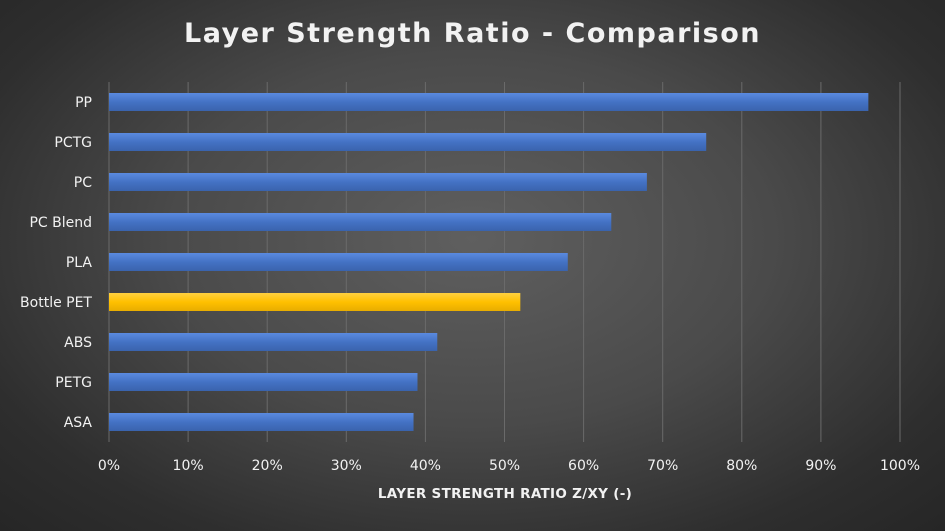 This screenshot has width=945, height=531. I want to click on x-tick-label: 80%, so click(741, 466).